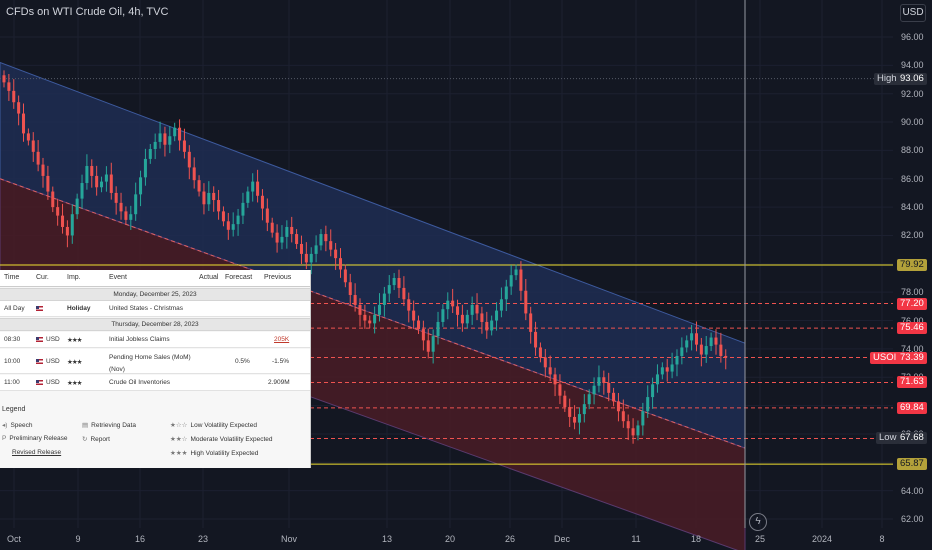 This screenshot has width=932, height=550. I want to click on legend-low: ★☆☆ Low Volatility Expected, so click(213, 425).